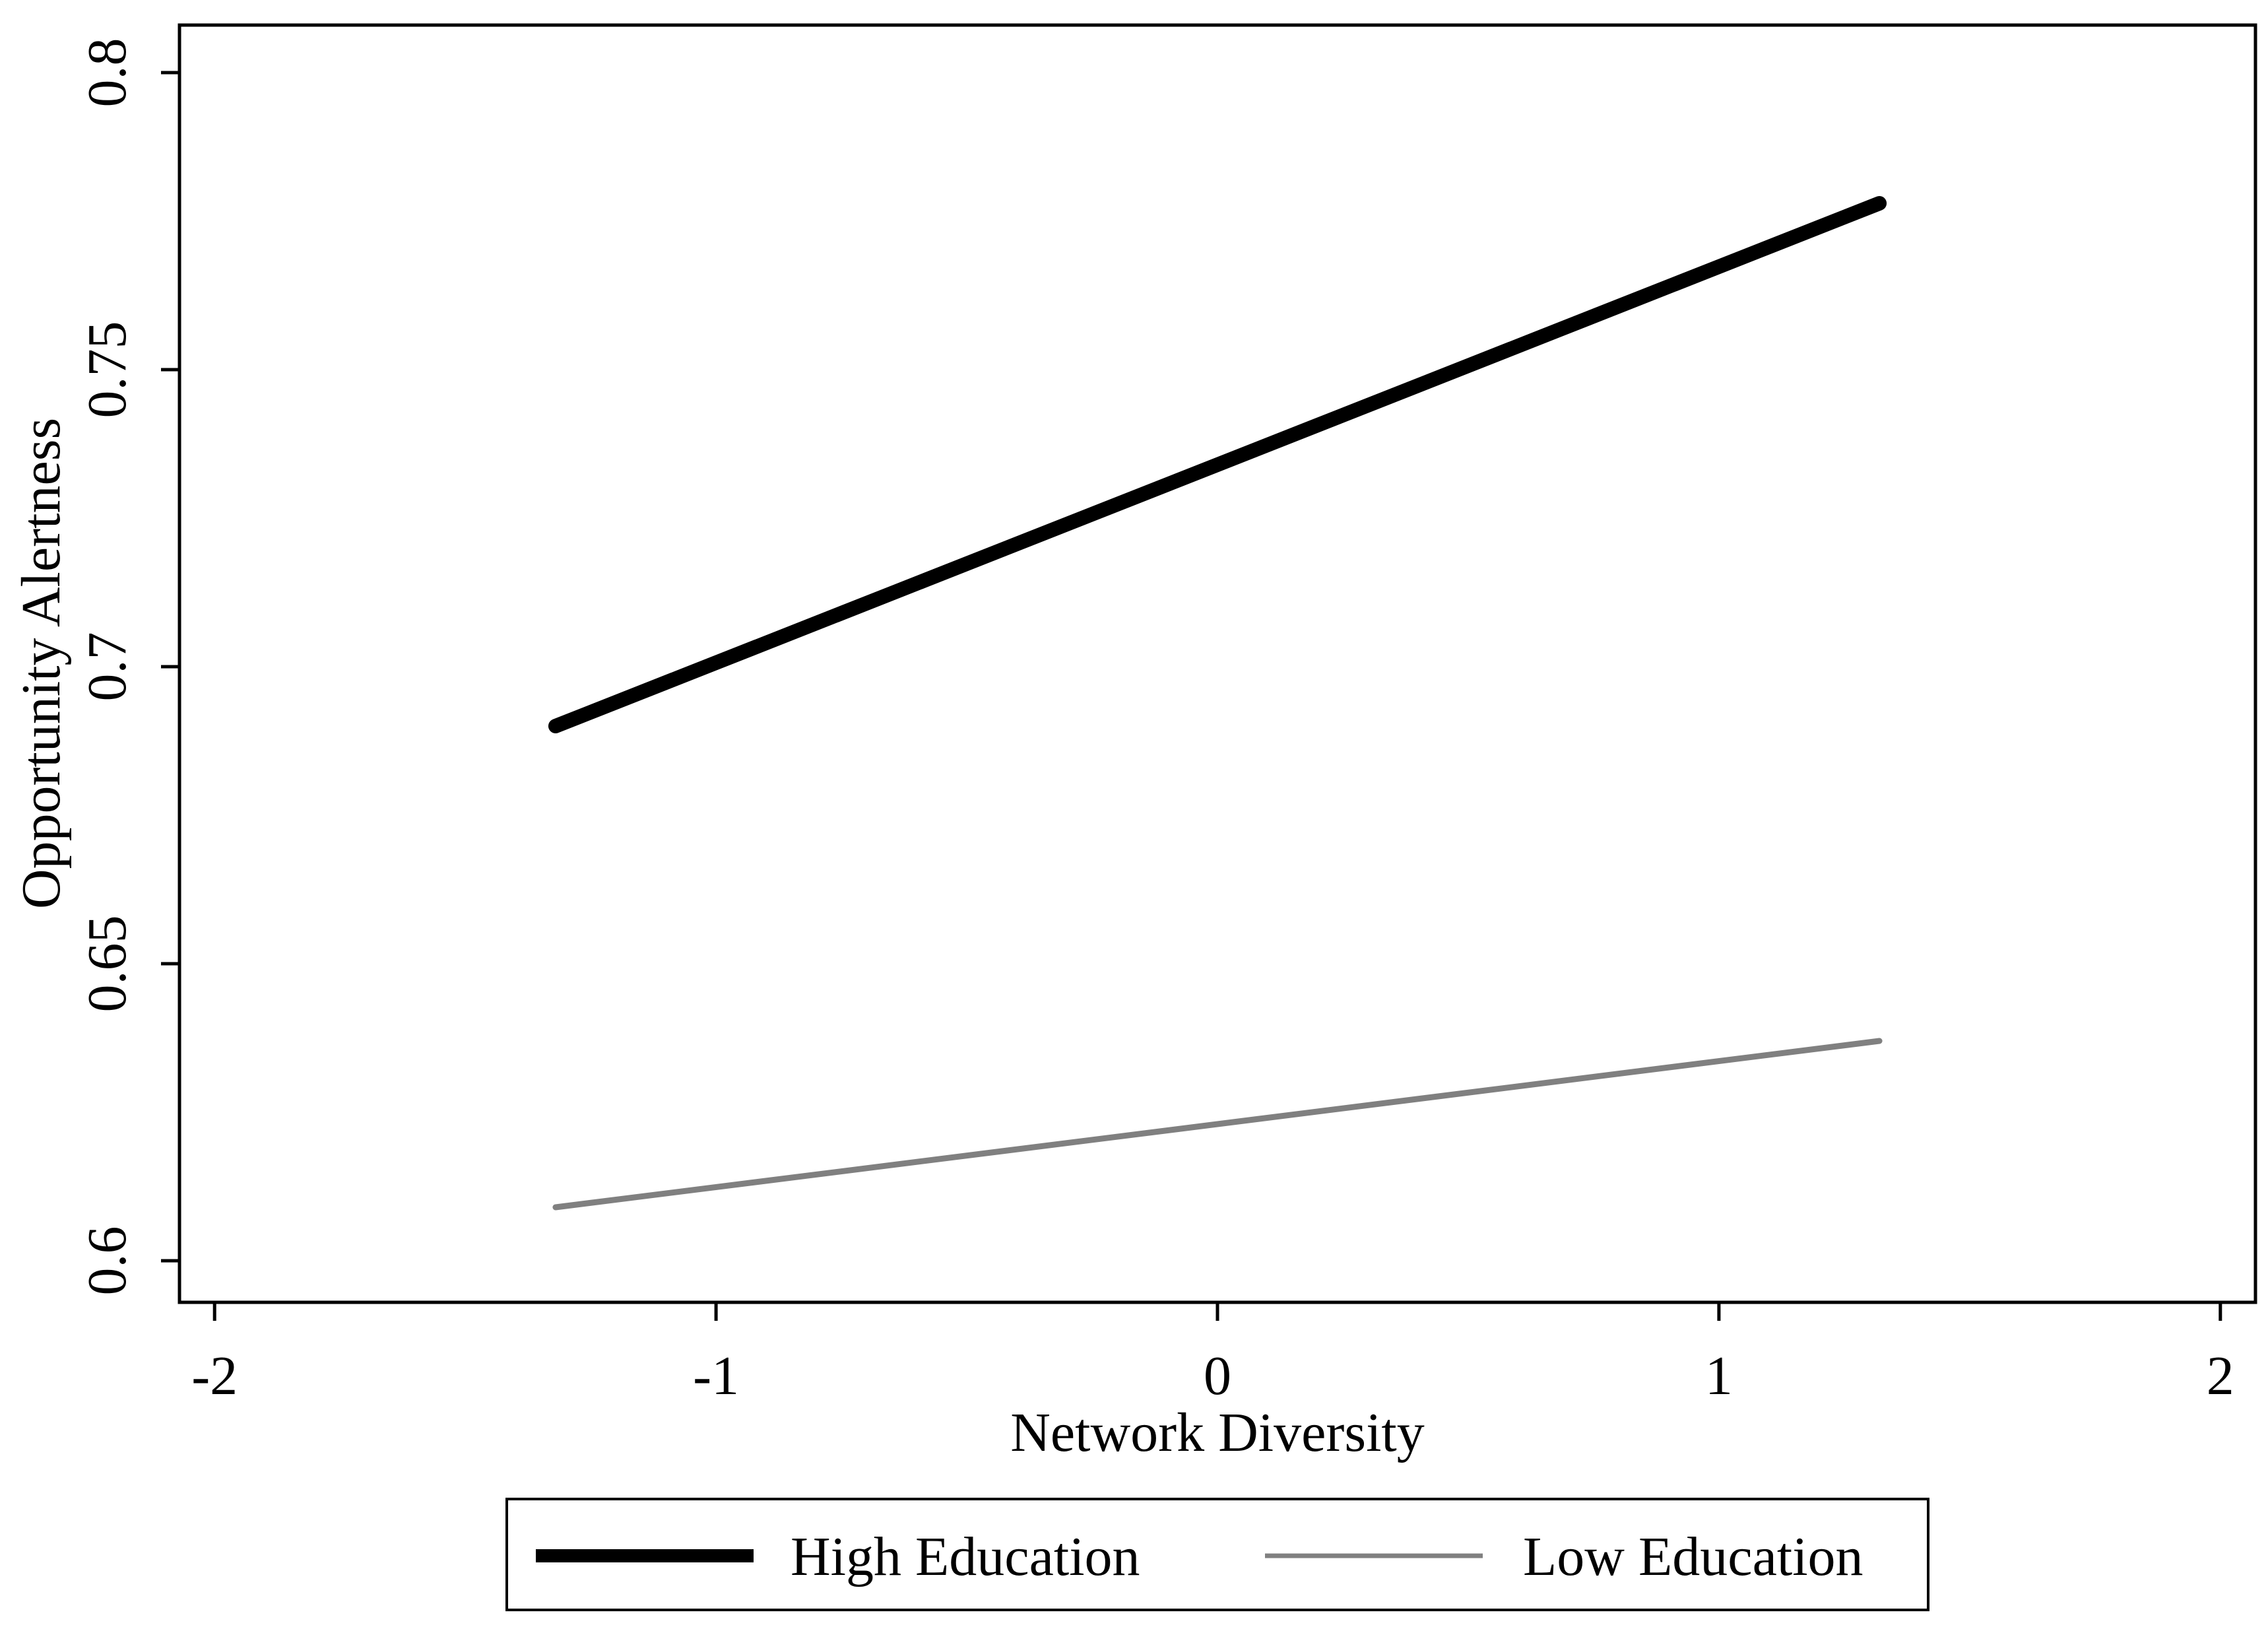 This screenshot has width=2268, height=1635. I want to click on x-tick-label: 1, so click(1719, 1376).